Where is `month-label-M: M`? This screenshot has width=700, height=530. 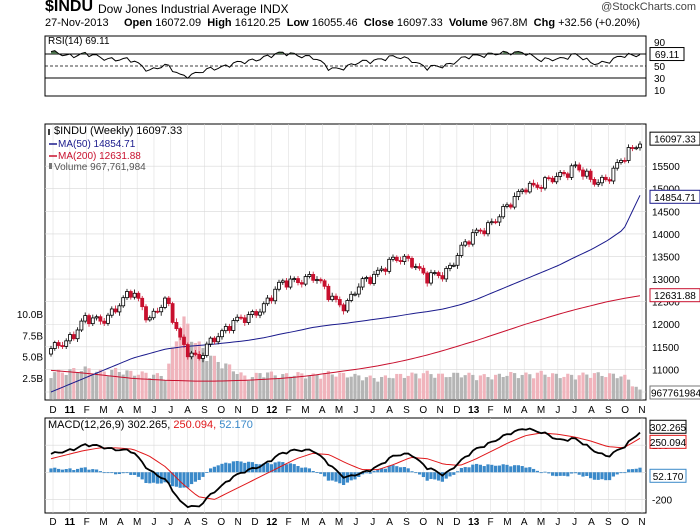 month-label-M: M is located at coordinates (137, 522).